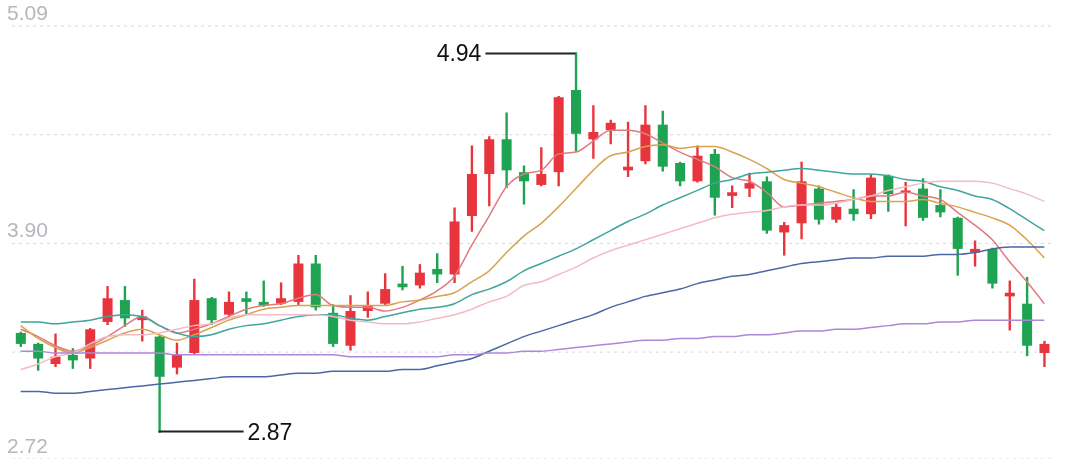 The width and height of the screenshot is (1080, 459). What do you see at coordinates (27, 230) in the screenshot?
I see `y-tick-label: 3.90` at bounding box center [27, 230].